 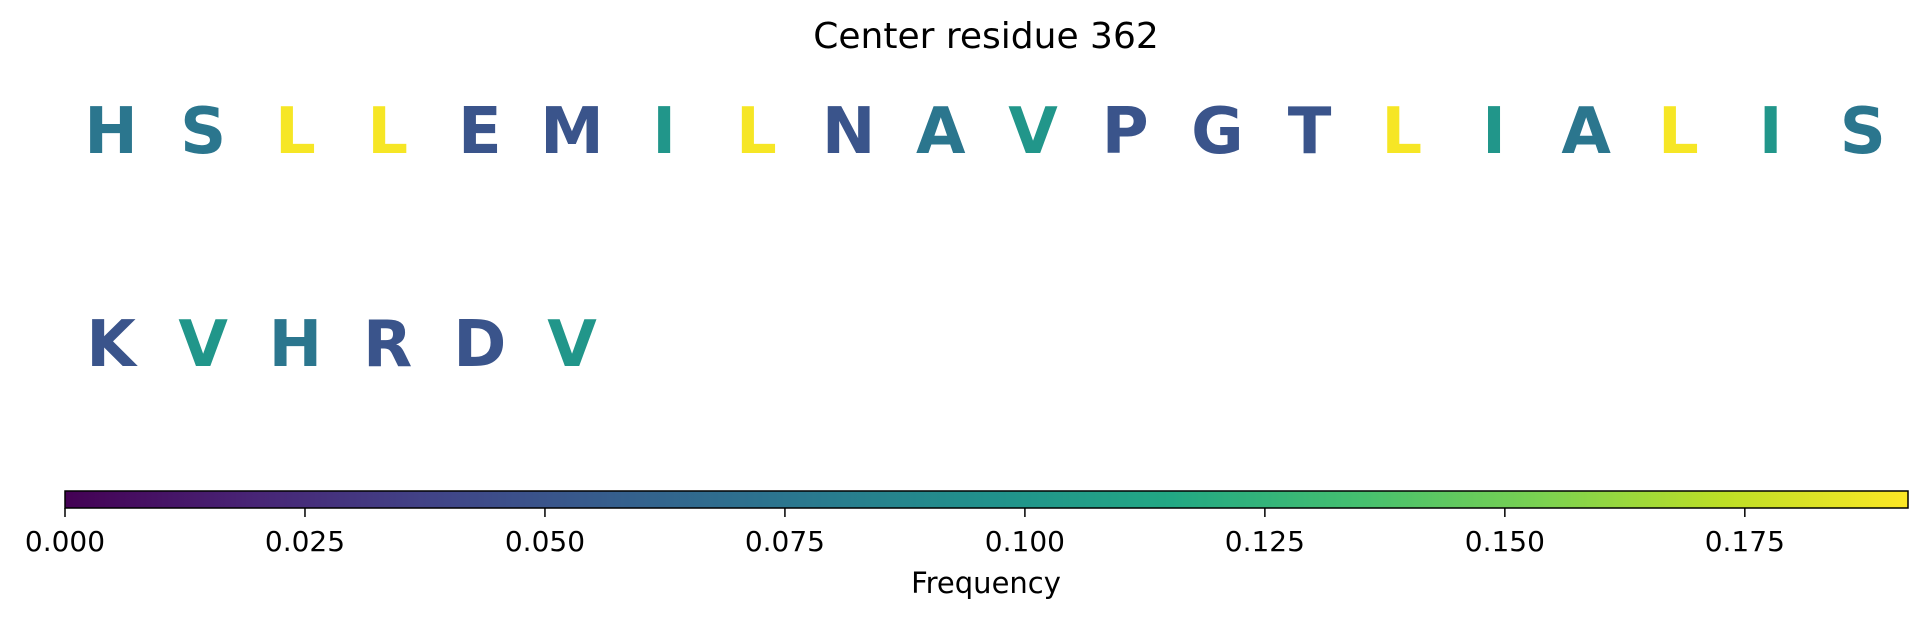 What do you see at coordinates (1265, 541) in the screenshot?
I see `colorbar-tick-label: 0.125` at bounding box center [1265, 541].